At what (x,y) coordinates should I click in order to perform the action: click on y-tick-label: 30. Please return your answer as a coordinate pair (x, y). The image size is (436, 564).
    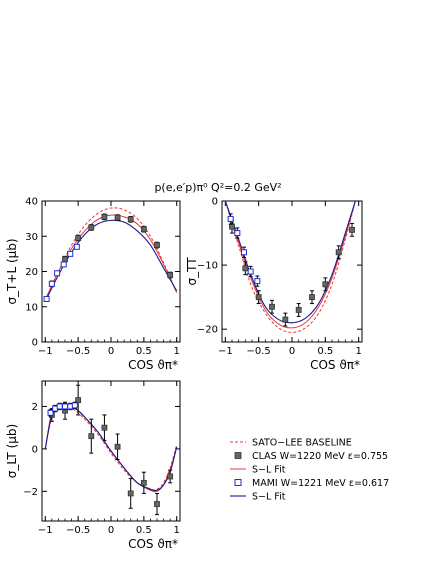
    Looking at the image, I should click on (31, 237).